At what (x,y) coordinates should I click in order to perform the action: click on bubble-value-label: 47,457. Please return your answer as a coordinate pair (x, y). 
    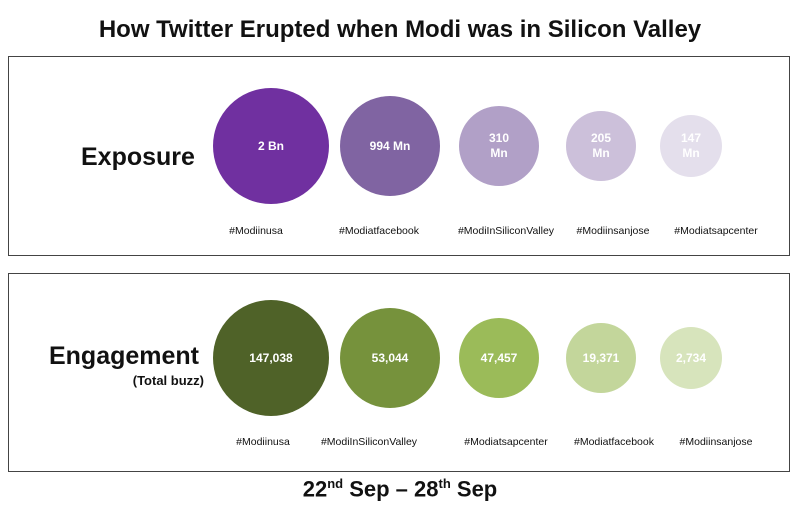
    Looking at the image, I should click on (499, 358).